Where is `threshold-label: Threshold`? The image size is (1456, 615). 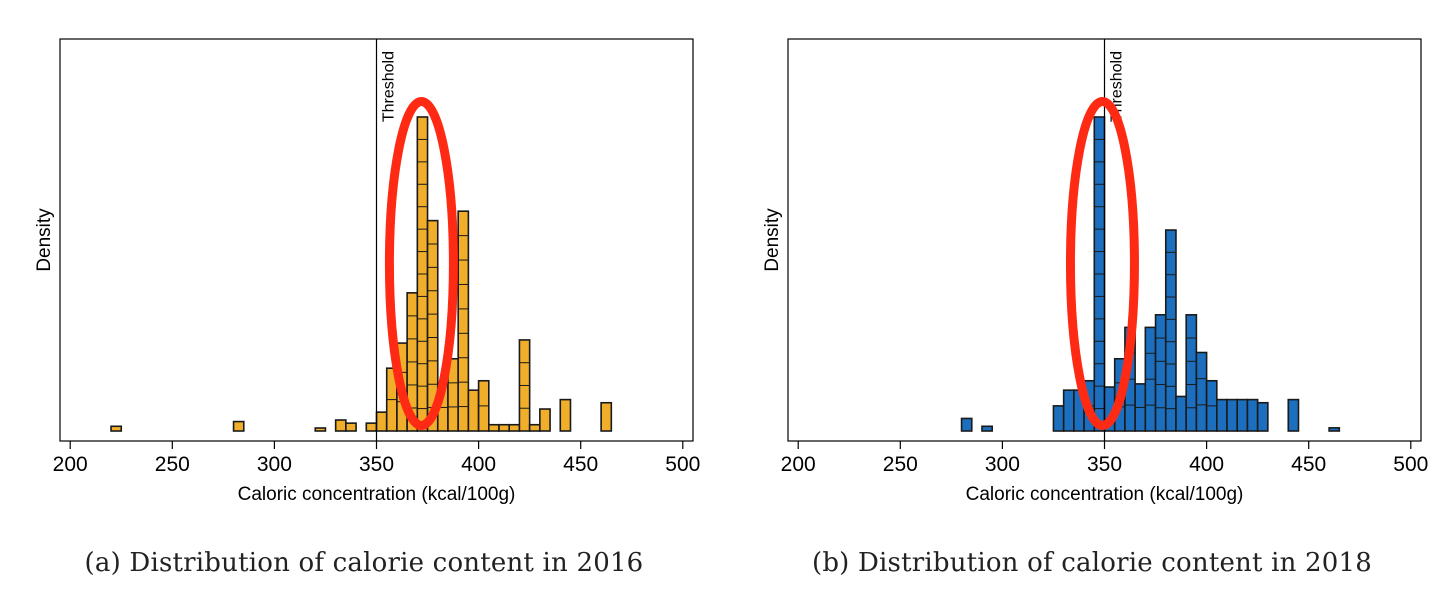 threshold-label: Threshold is located at coordinates (389, 86).